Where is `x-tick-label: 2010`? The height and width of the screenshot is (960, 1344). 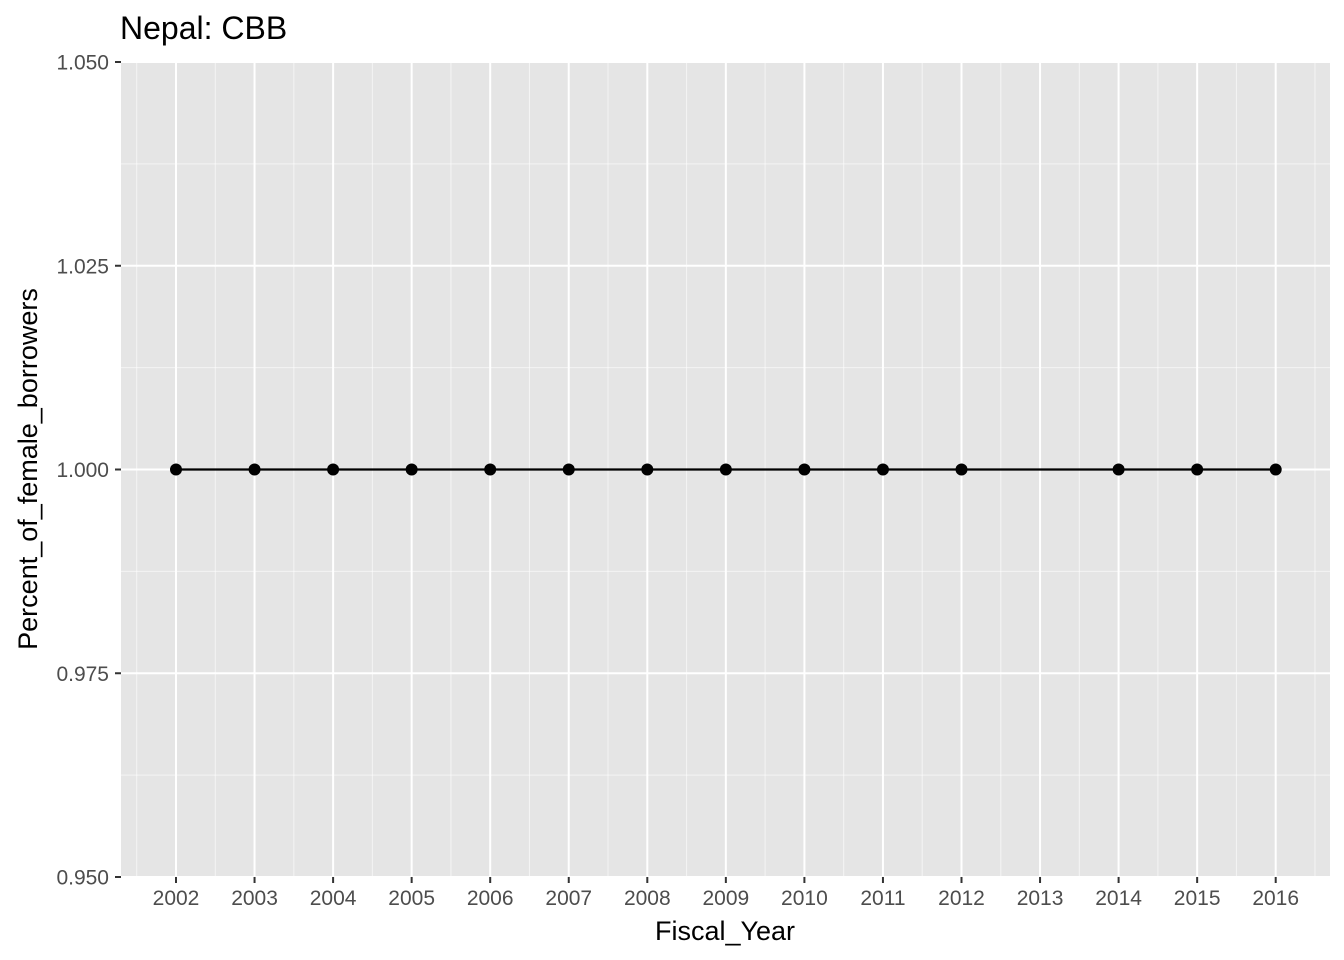 x-tick-label: 2010 is located at coordinates (804, 898).